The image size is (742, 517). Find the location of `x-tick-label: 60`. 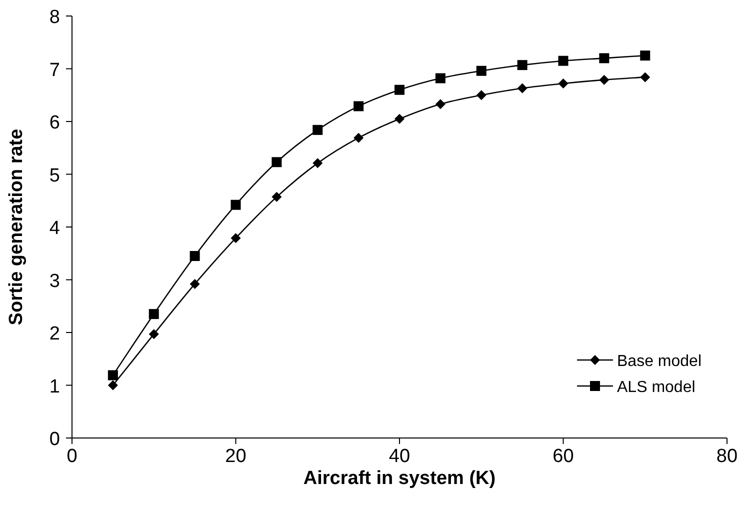

x-tick-label: 60 is located at coordinates (563, 456).